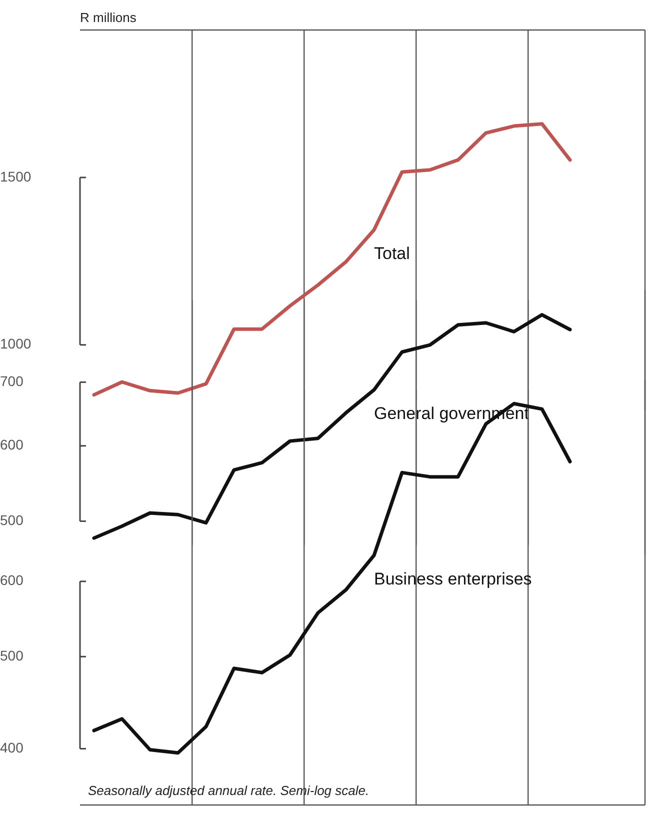  I want to click on y-tick-label: 1500, so click(16, 176).